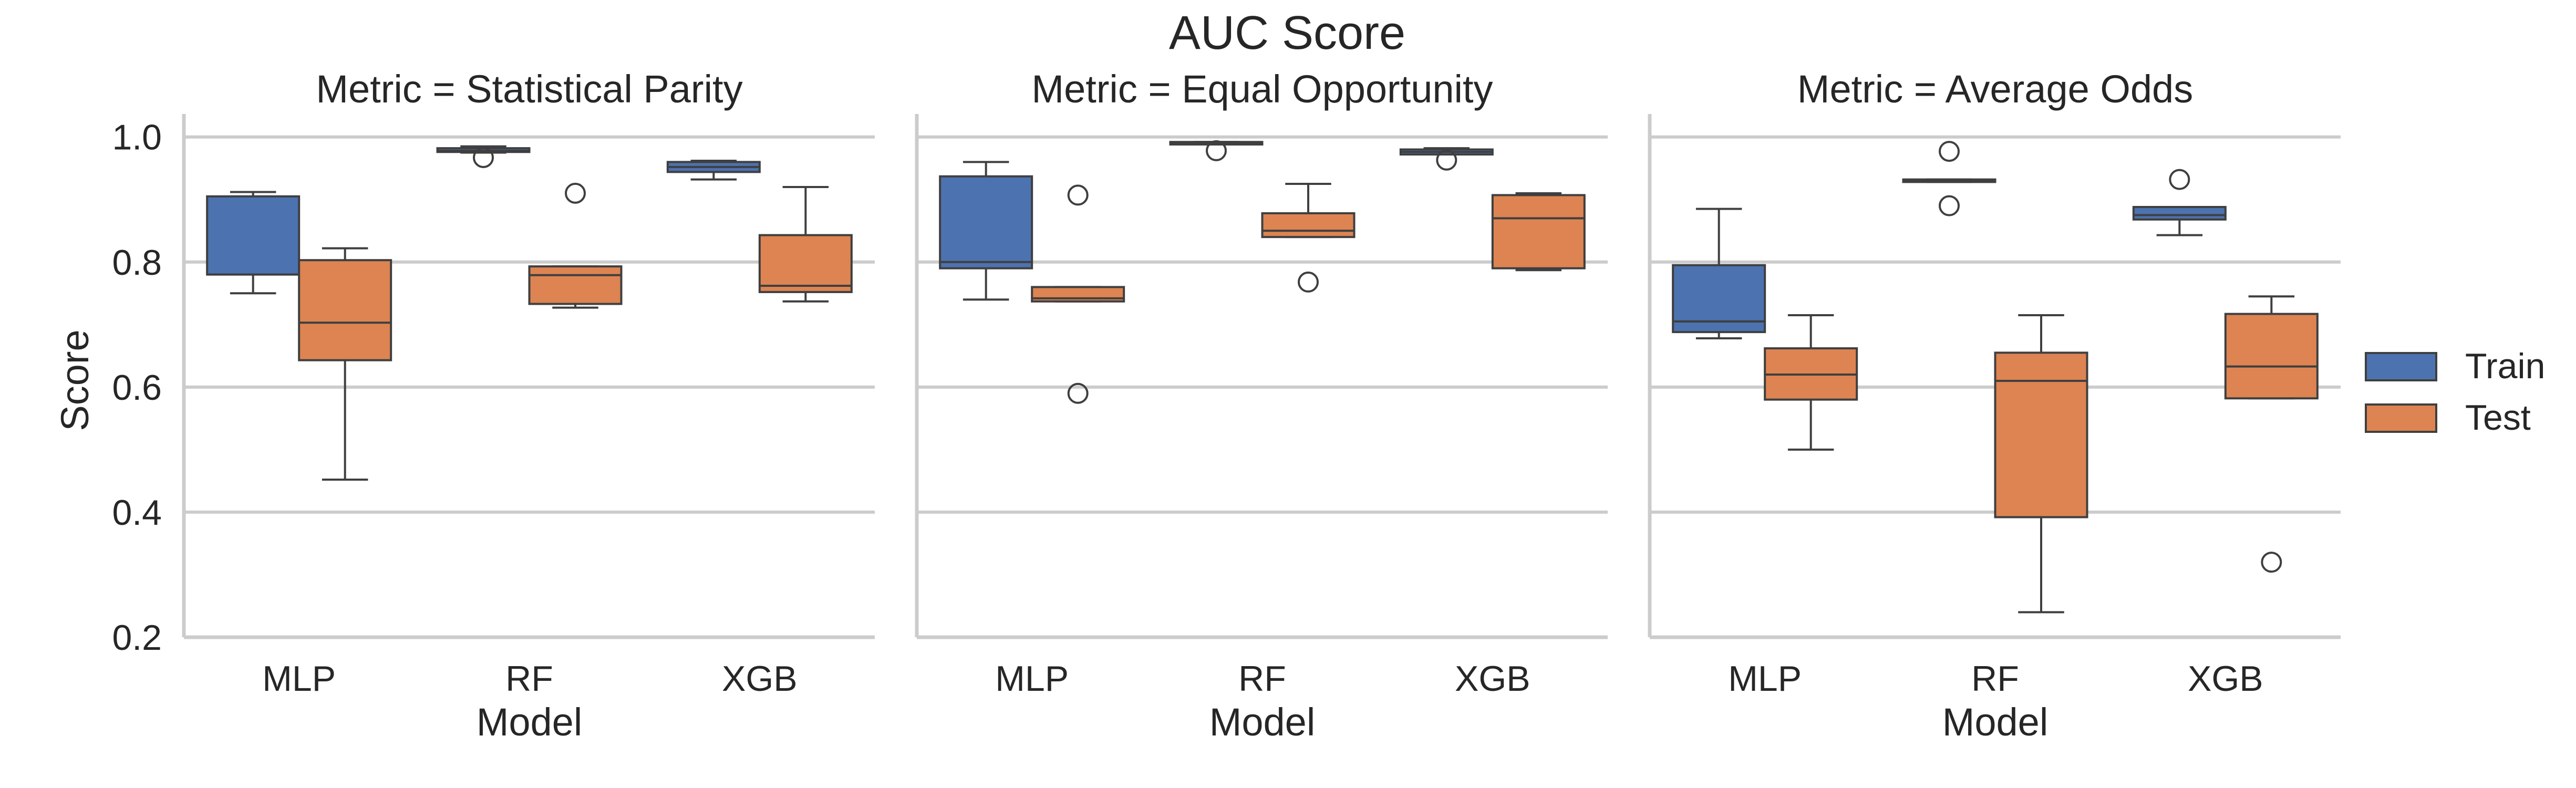 The width and height of the screenshot is (2576, 788). I want to click on legend-item-train: Train, so click(2455, 366).